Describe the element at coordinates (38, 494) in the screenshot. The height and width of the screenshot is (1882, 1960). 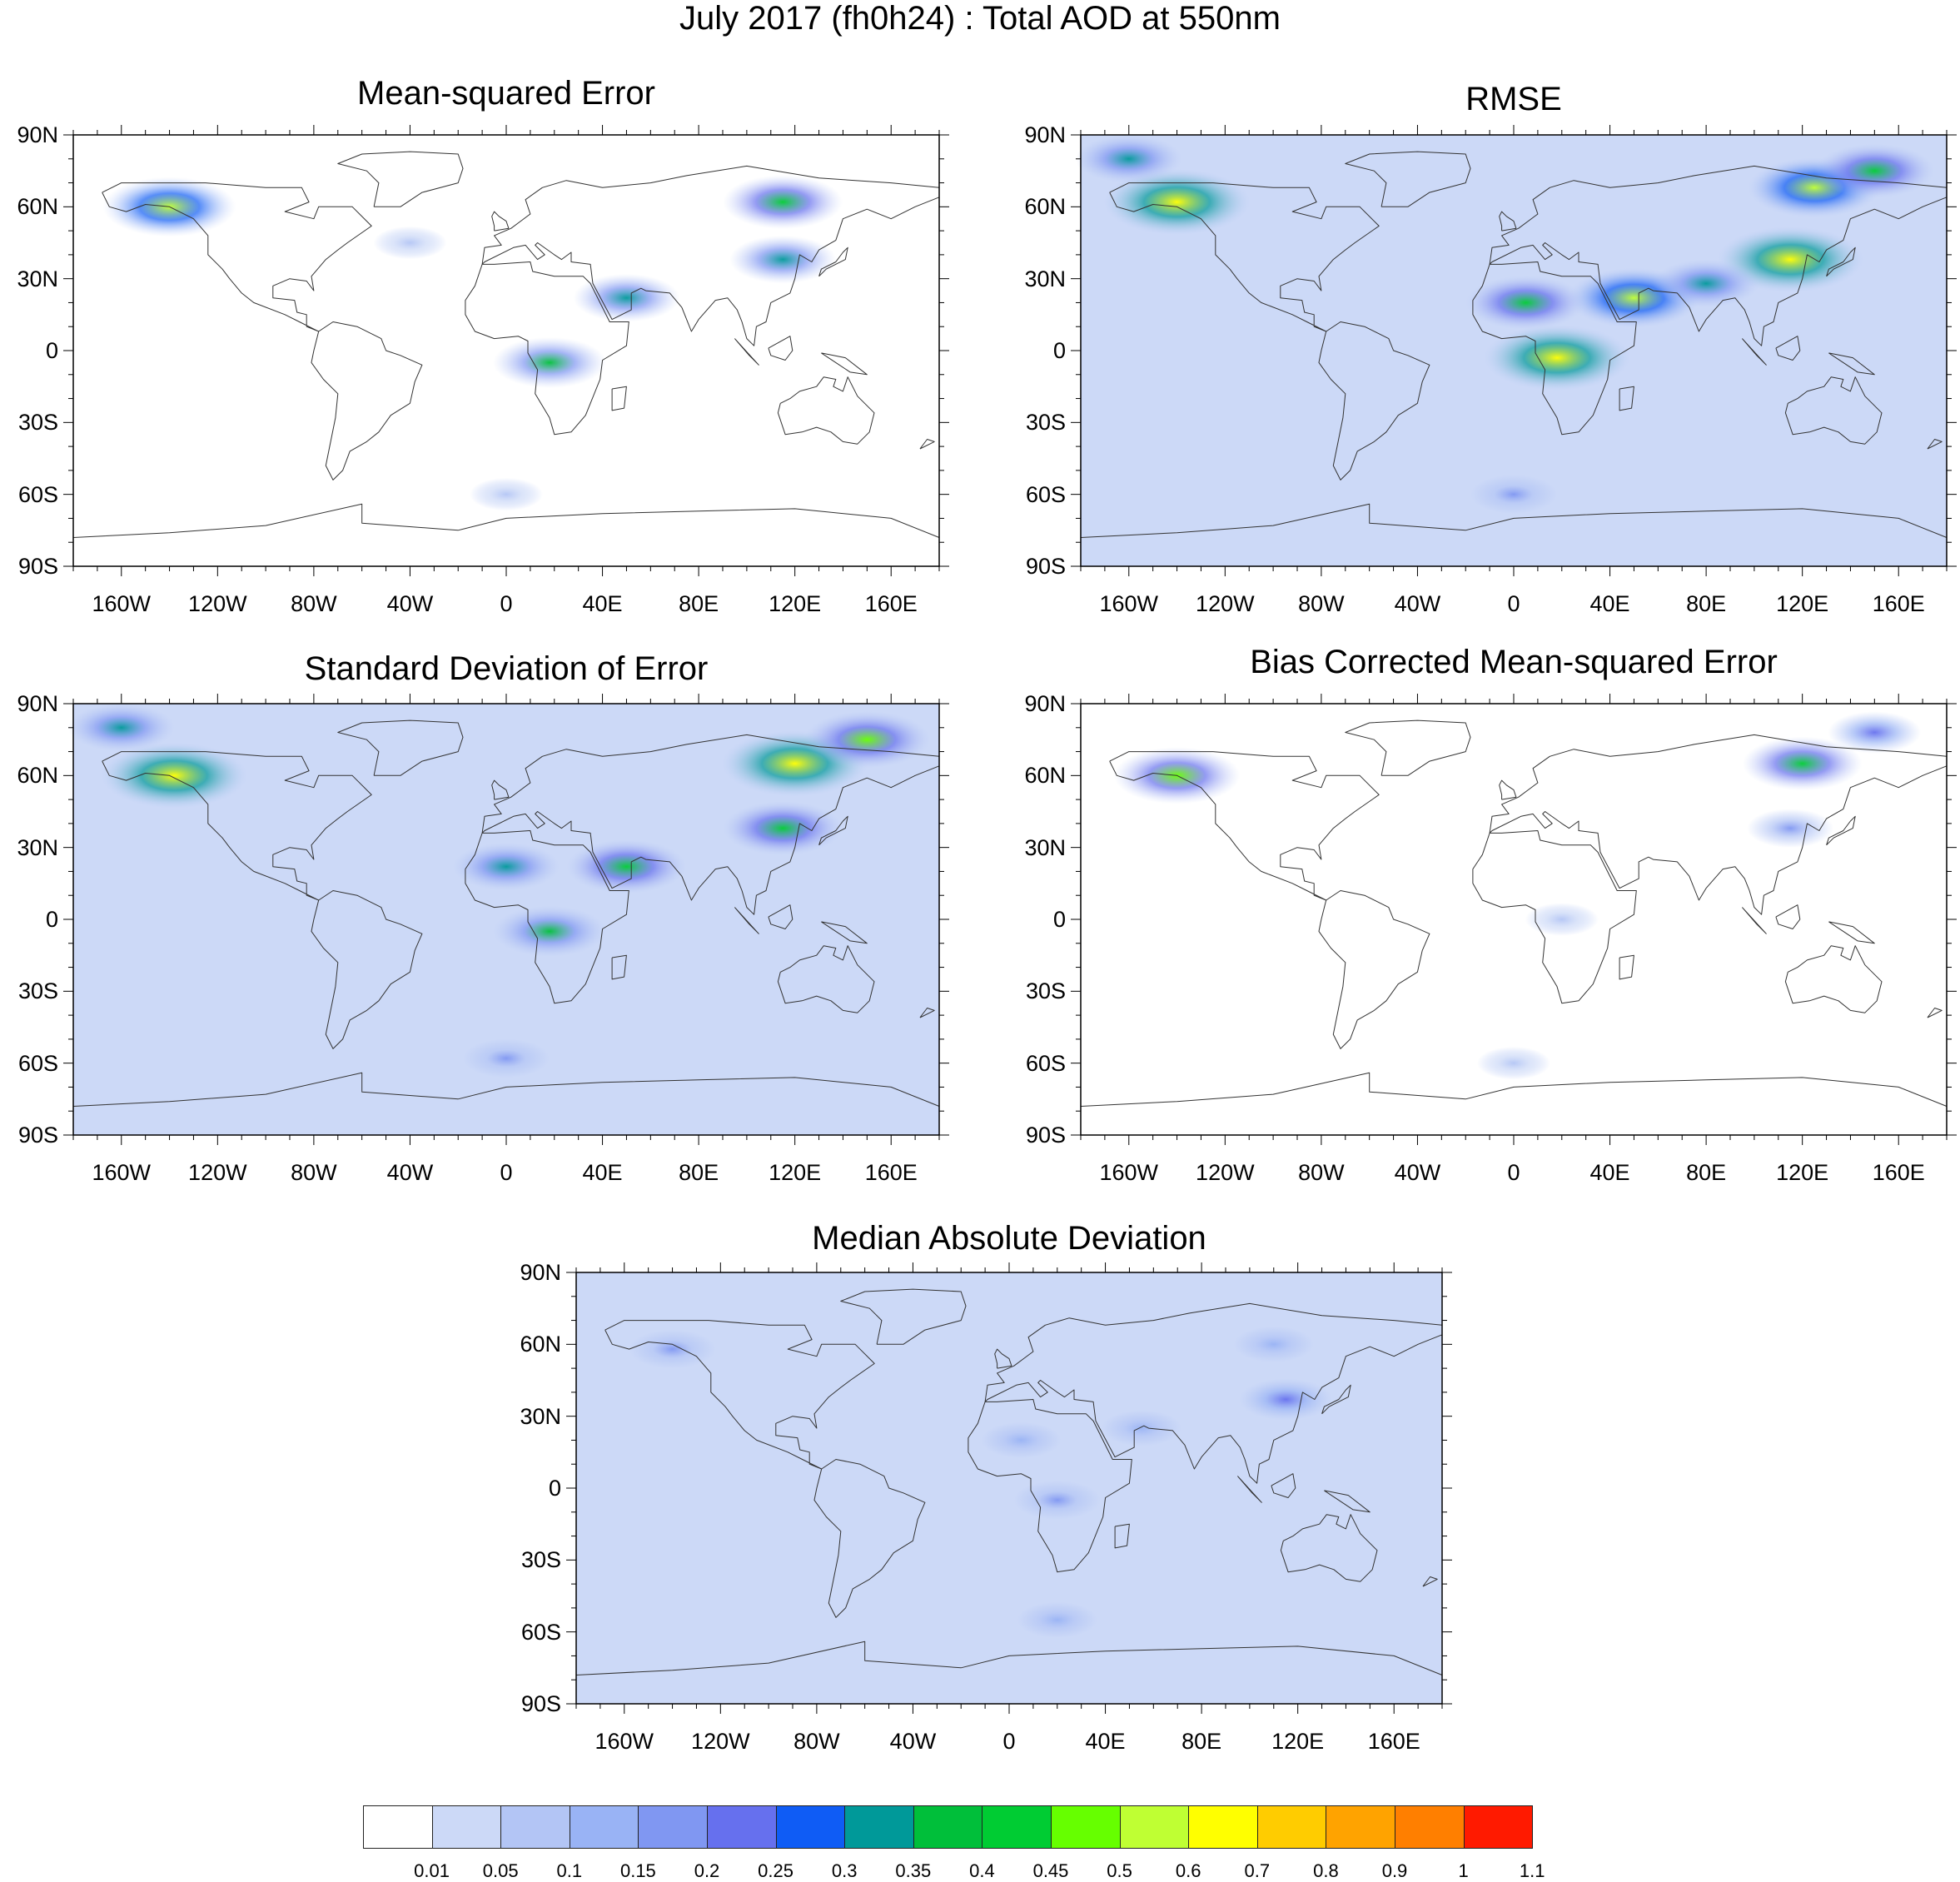
I see `lat-tick-label: 60S` at that location.